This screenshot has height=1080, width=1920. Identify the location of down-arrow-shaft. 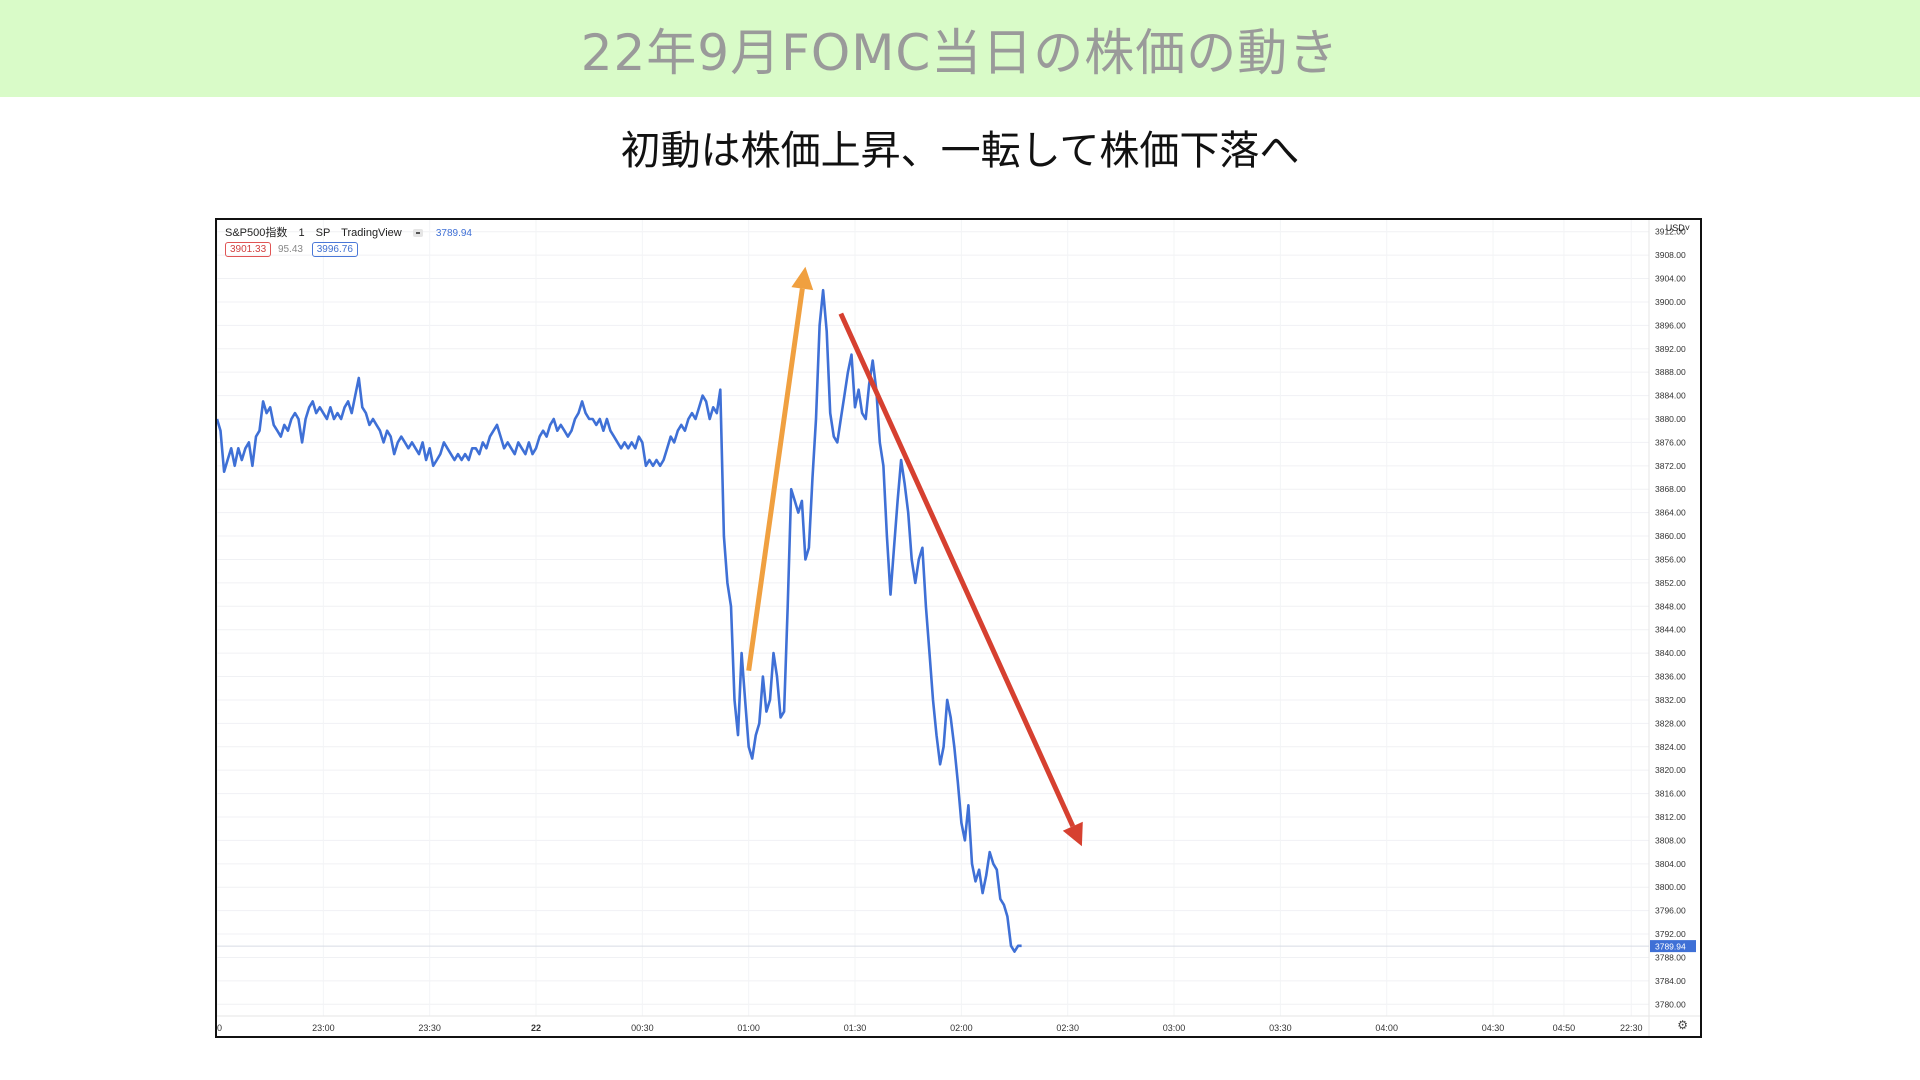
(957, 570).